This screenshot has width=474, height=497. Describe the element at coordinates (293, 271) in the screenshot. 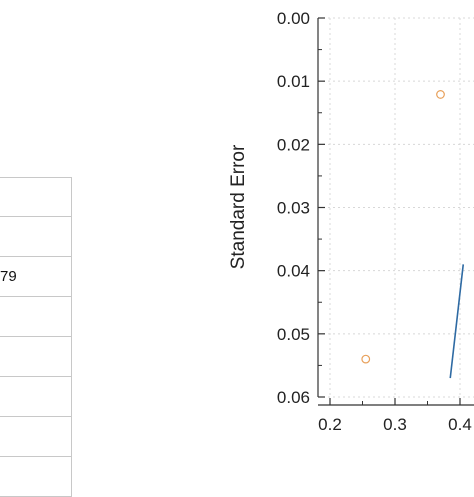

I see `y-tick-label: 0.04` at that location.